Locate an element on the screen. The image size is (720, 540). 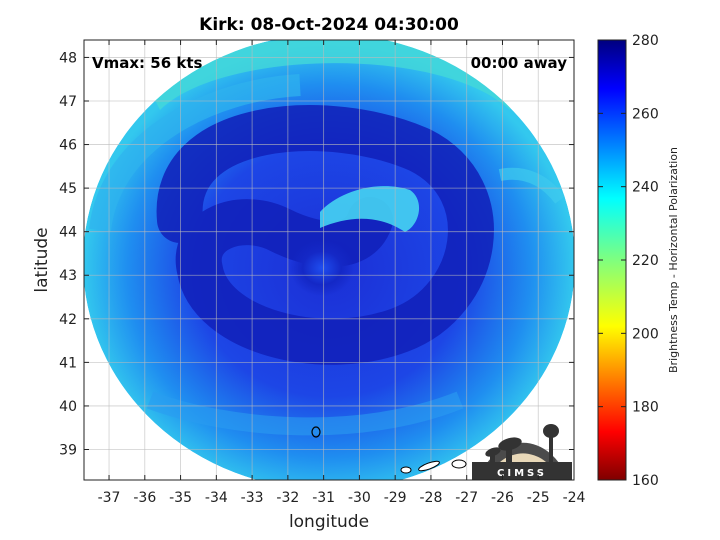
x-tick-label: -25 is located at coordinates (538, 498).